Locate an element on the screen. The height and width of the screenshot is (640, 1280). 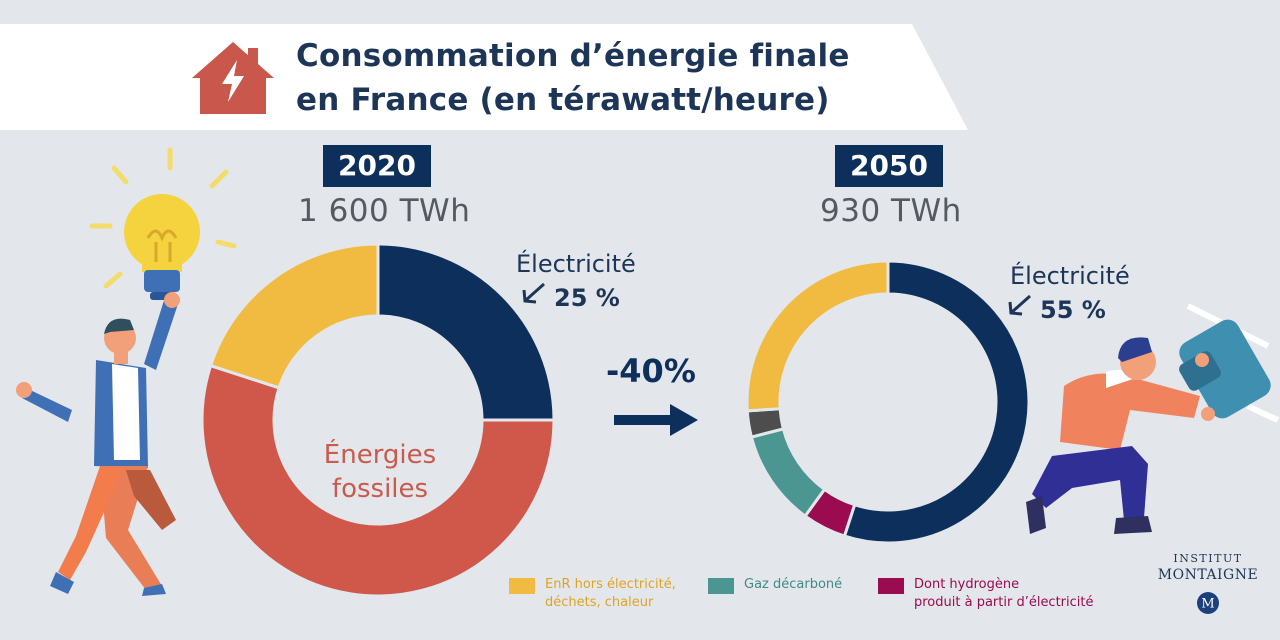
legend-enr: EnR hors électricité, déchets, chaleur is located at coordinates (592, 594).